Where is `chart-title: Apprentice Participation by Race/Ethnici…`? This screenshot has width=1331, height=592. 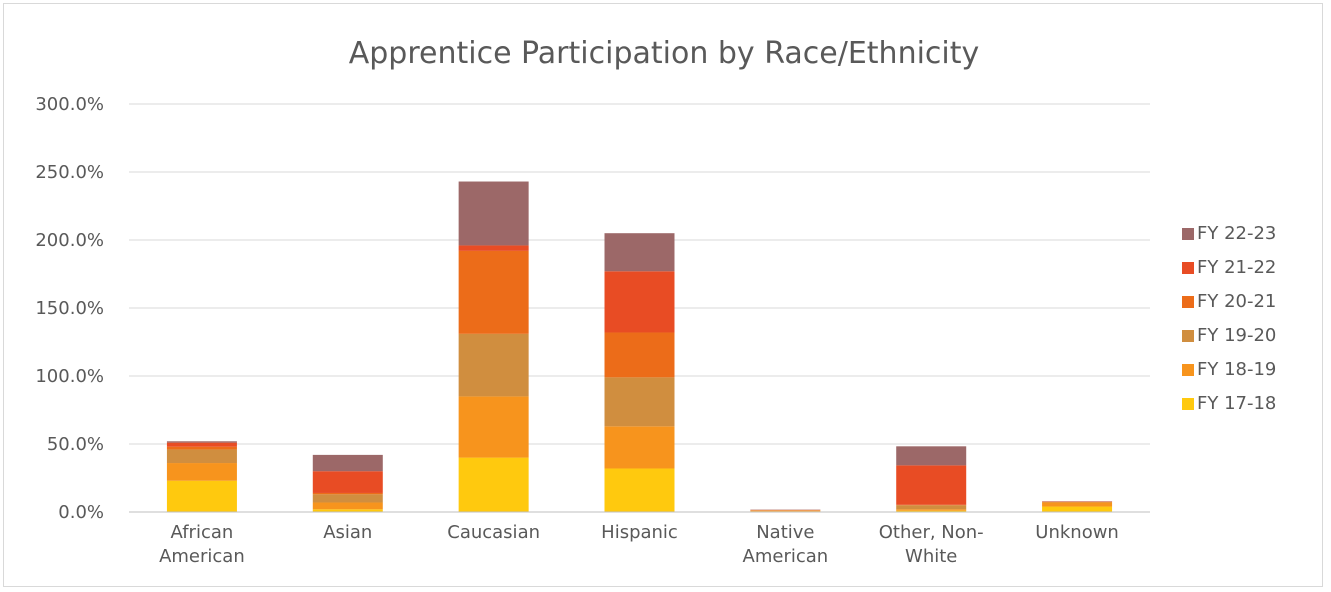
chart-title: Apprentice Participation by Race/Ethnici… is located at coordinates (664, 53).